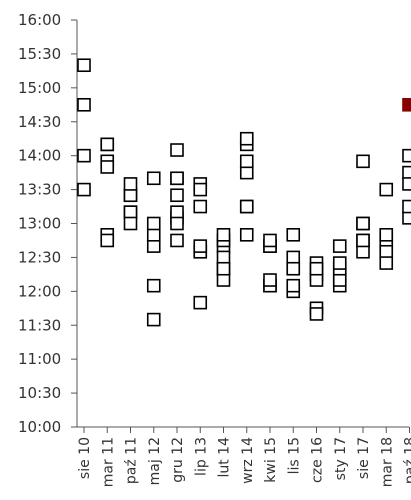 This screenshot has width=411, height=500. What do you see at coordinates (178, 460) in the screenshot?
I see `x-tick-label: gru 12` at bounding box center [178, 460].